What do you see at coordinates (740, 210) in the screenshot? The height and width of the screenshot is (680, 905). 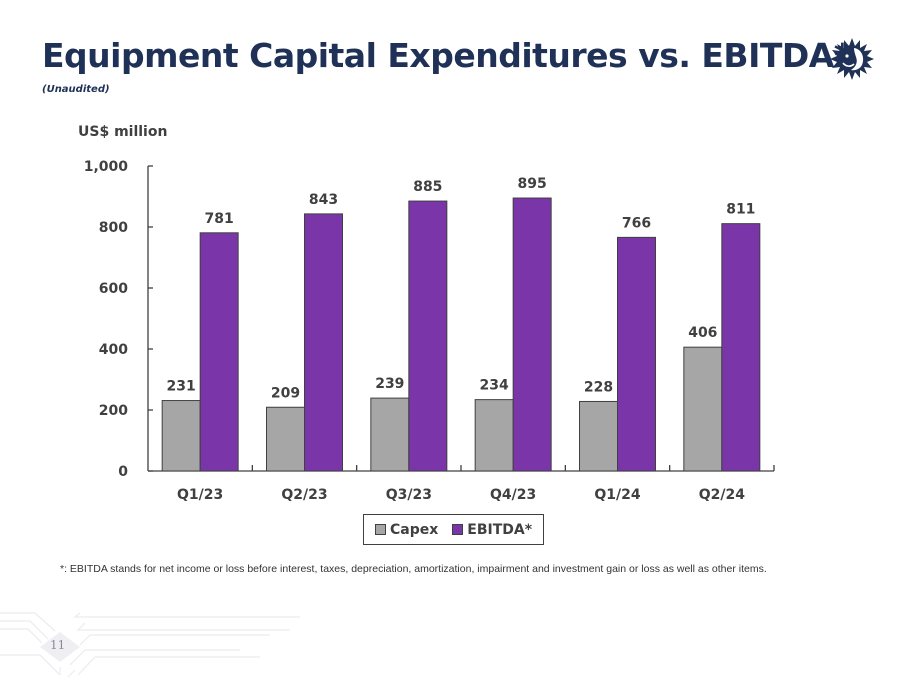 I see `data-label: 811` at bounding box center [740, 210].